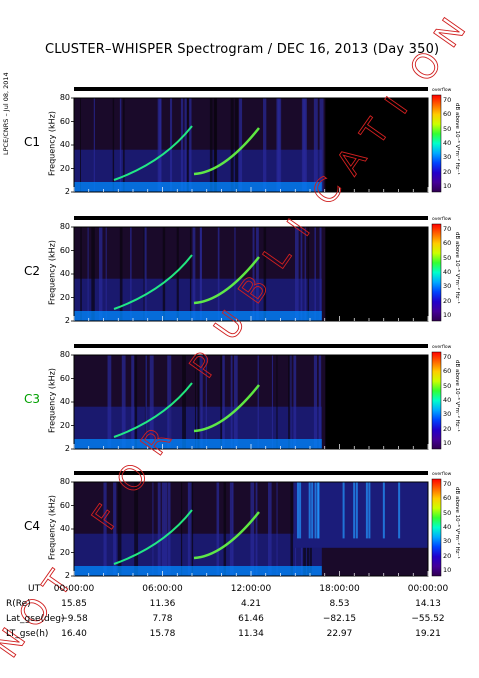 The height and width of the screenshot is (678, 479). What do you see at coordinates (18, 604) in the screenshot?
I see `ephemeris-label: R(Re)` at bounding box center [18, 604].